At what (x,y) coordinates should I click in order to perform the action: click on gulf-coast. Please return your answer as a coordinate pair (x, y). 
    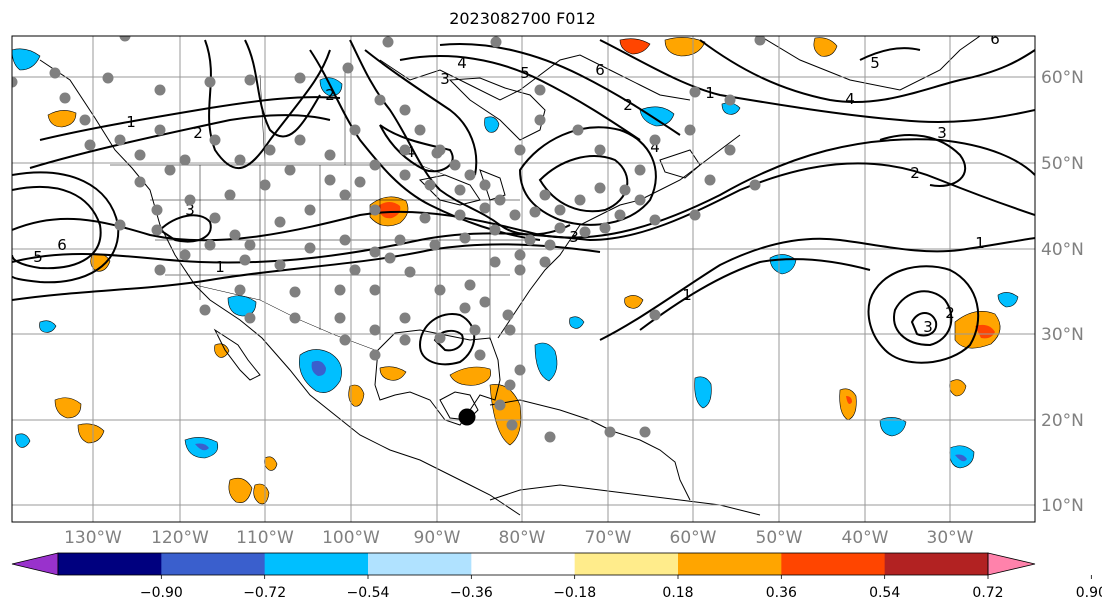
    Looking at the image, I should click on (437, 377).